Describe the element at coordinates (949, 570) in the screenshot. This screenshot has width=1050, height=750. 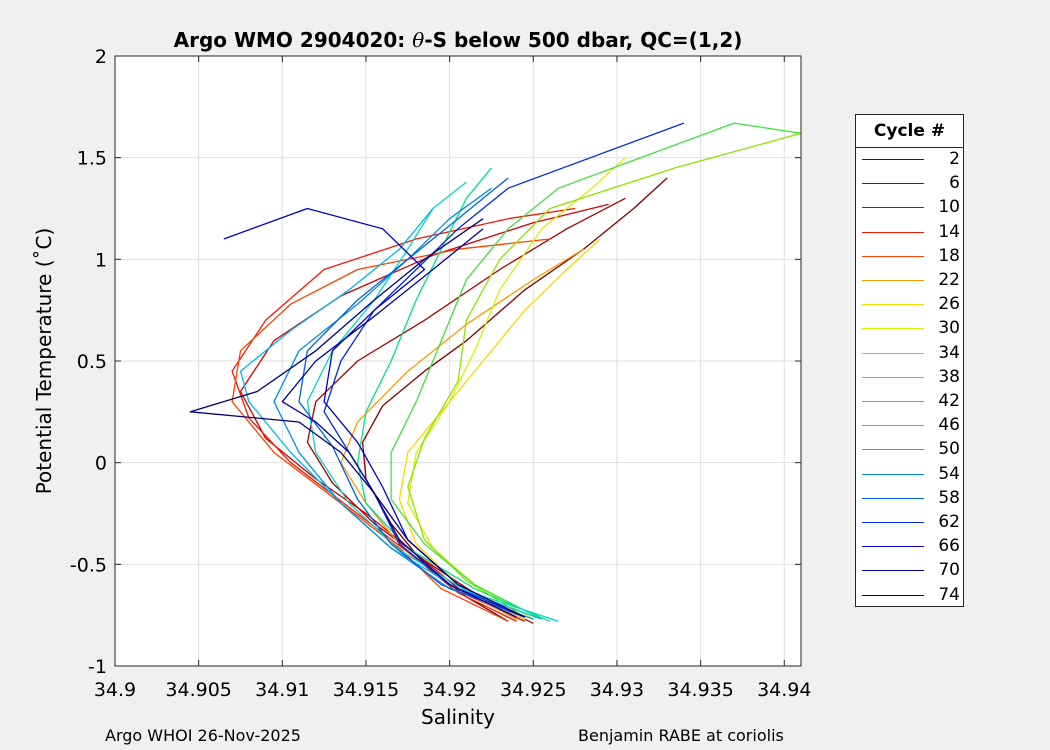
I see `legend-label: 70` at that location.